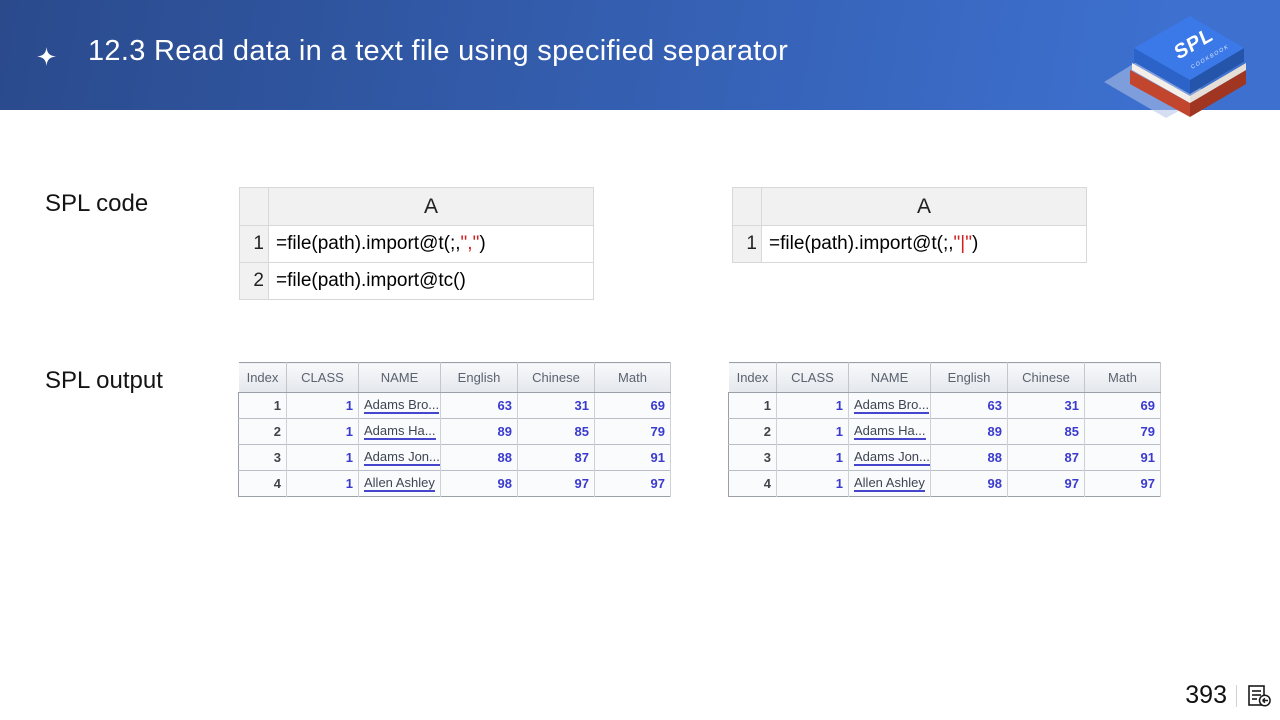 The width and height of the screenshot is (1280, 720). Describe the element at coordinates (969, 405) in the screenshot. I see `value-cell: 63` at that location.